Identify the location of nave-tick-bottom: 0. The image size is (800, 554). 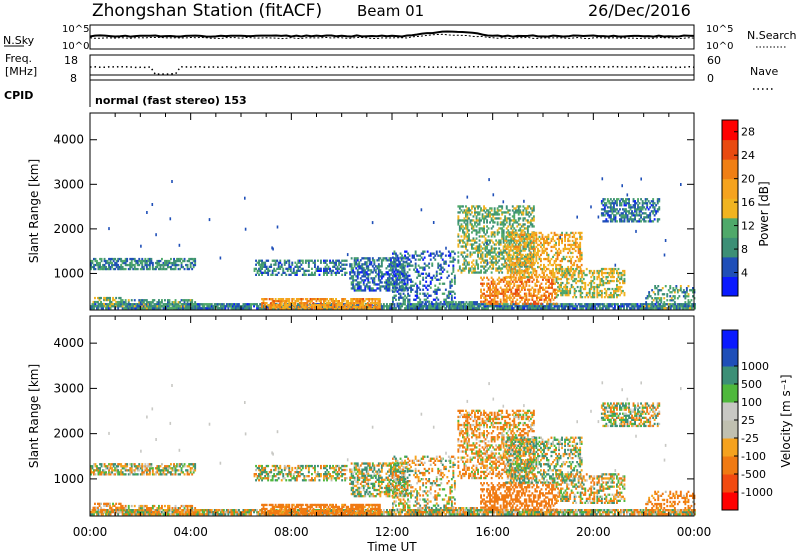
(710, 78).